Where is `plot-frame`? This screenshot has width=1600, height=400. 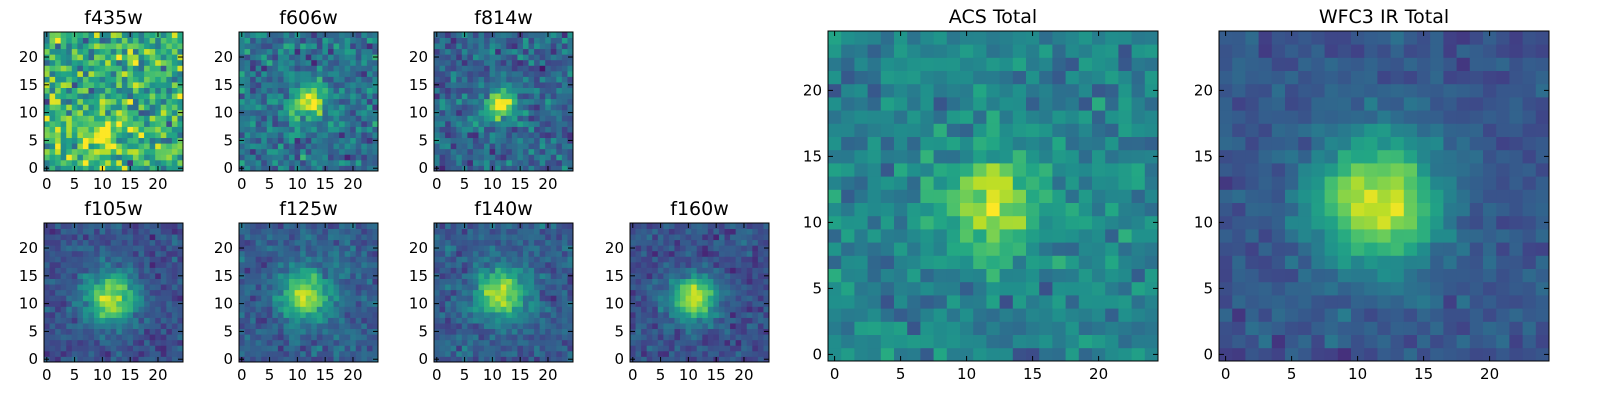 plot-frame is located at coordinates (113, 101).